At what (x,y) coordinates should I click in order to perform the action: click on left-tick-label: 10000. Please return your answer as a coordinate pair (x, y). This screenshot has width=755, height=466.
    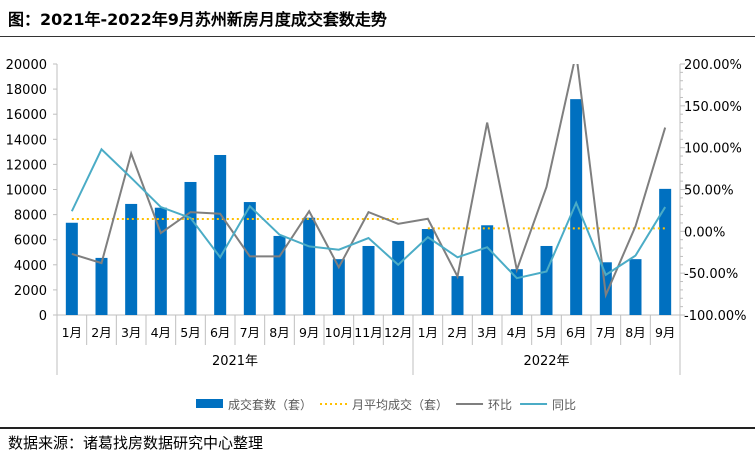
    Looking at the image, I should click on (26, 191).